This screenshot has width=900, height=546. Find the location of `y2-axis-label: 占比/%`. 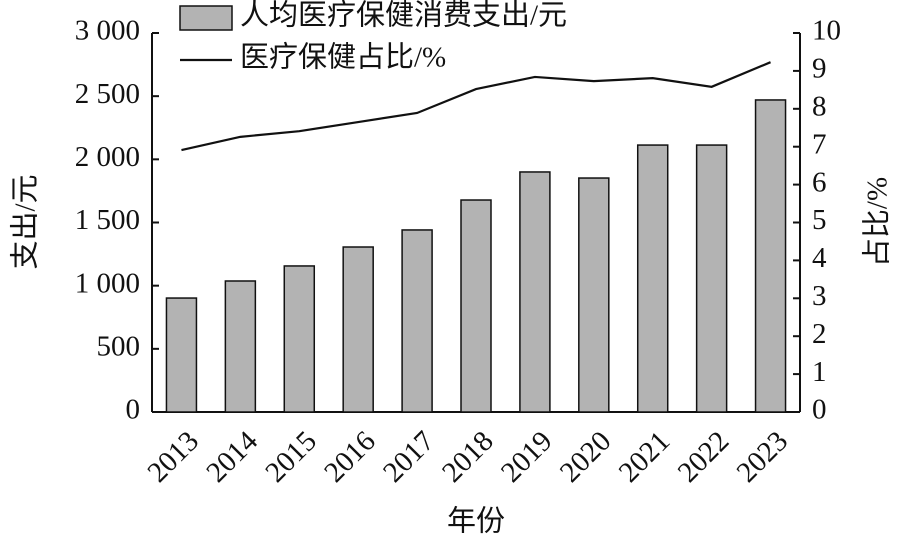

y2-axis-label: 占比/% is located at coordinates (877, 222).